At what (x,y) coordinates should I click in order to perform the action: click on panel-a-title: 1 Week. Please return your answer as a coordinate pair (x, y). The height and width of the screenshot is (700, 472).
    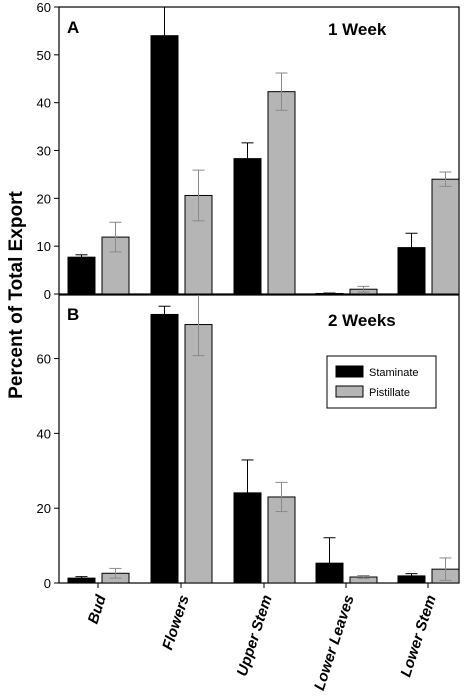
    Looking at the image, I should click on (357, 29).